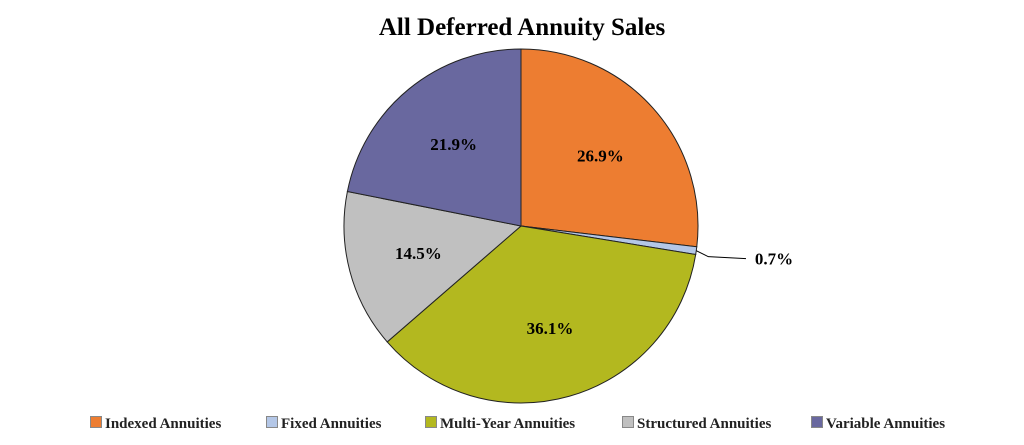 Image resolution: width=1024 pixels, height=445 pixels. Describe the element at coordinates (817, 422) in the screenshot. I see `legend-swatch-variable-annuities` at that location.